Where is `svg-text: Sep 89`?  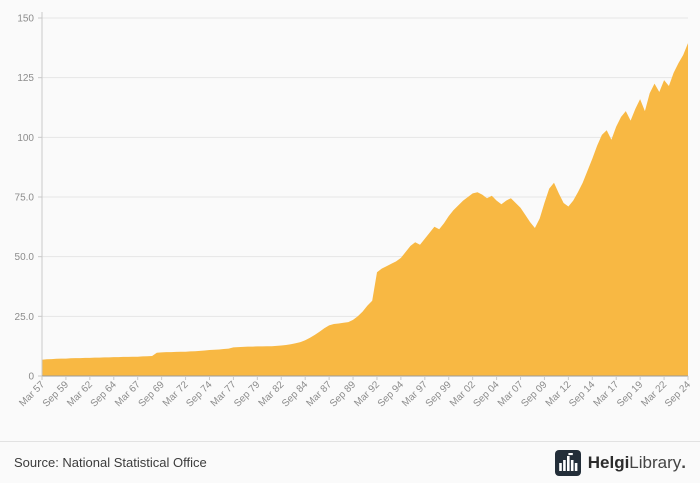
svg-text: Sep 89 is located at coordinates (343, 394).